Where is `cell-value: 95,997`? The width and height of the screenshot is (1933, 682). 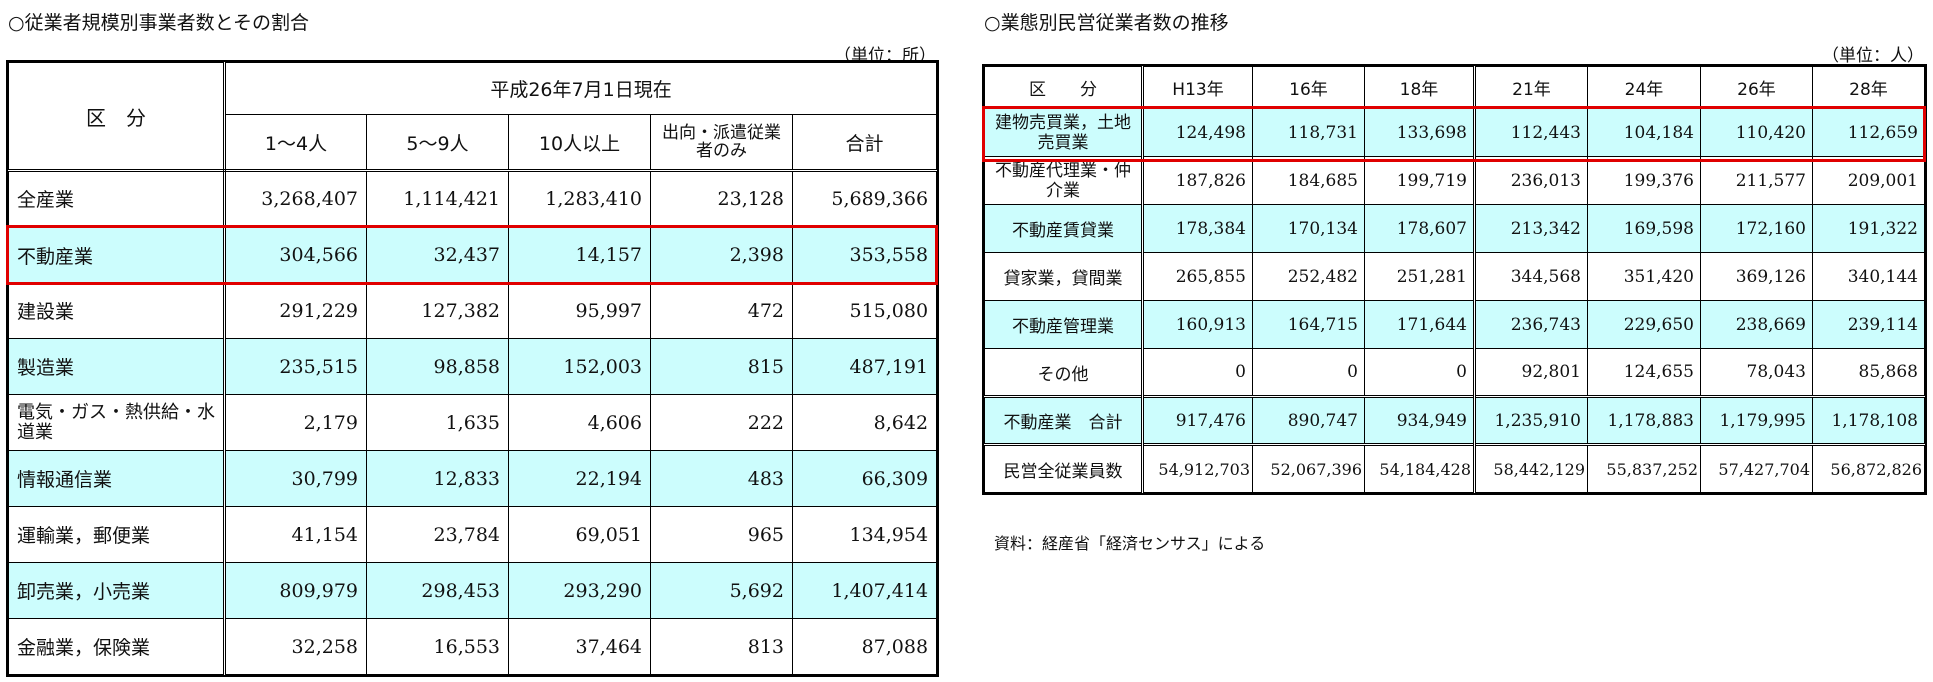 cell-value: 95,997 is located at coordinates (579, 310).